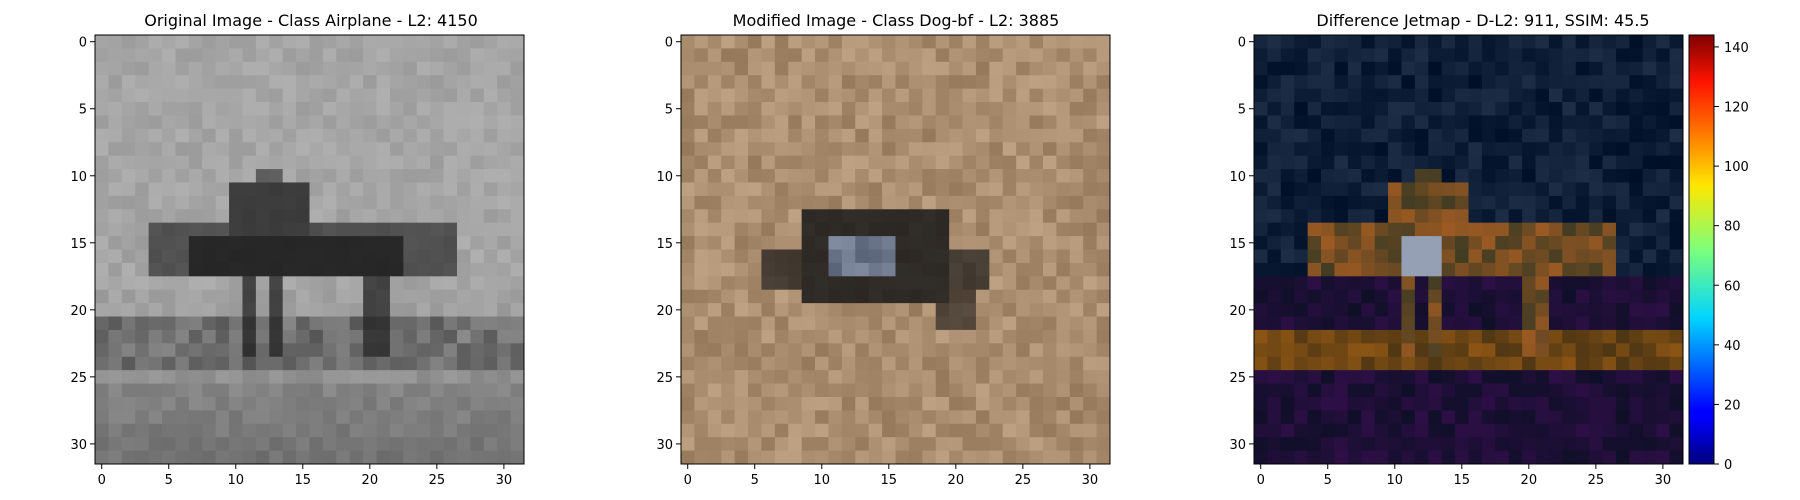 This screenshot has width=1800, height=500. Describe the element at coordinates (1663, 480) in the screenshot. I see `x-tick-label: 30` at that location.